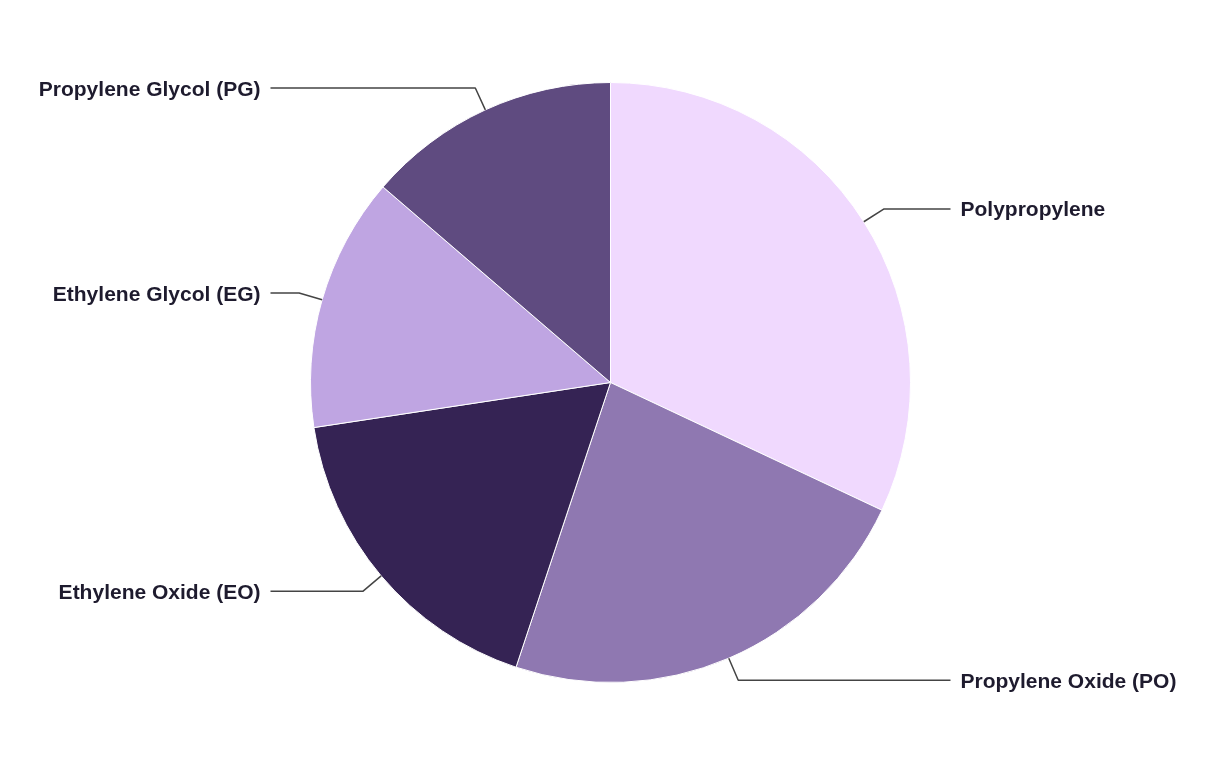 This screenshot has width=1220, height=764. What do you see at coordinates (1068, 680) in the screenshot?
I see `slice-label: Propylene Oxide (PO)` at bounding box center [1068, 680].